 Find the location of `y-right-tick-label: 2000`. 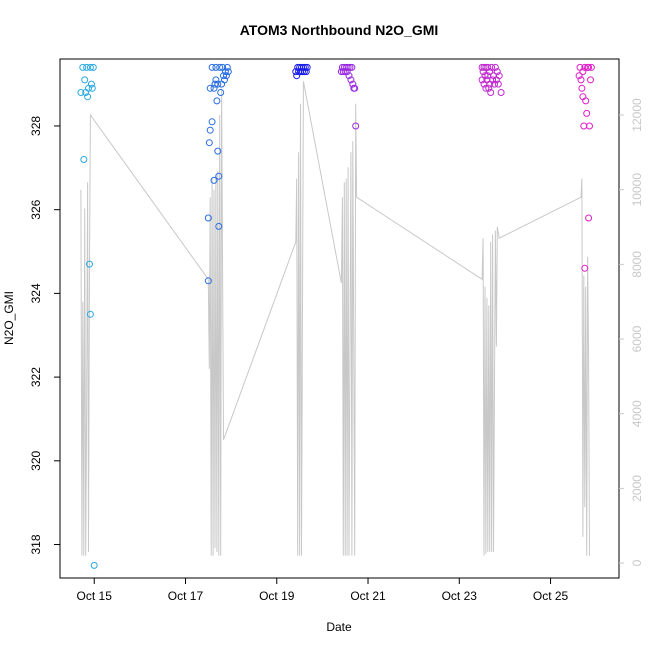

y-right-tick-label: 2000 is located at coordinates (637, 488).